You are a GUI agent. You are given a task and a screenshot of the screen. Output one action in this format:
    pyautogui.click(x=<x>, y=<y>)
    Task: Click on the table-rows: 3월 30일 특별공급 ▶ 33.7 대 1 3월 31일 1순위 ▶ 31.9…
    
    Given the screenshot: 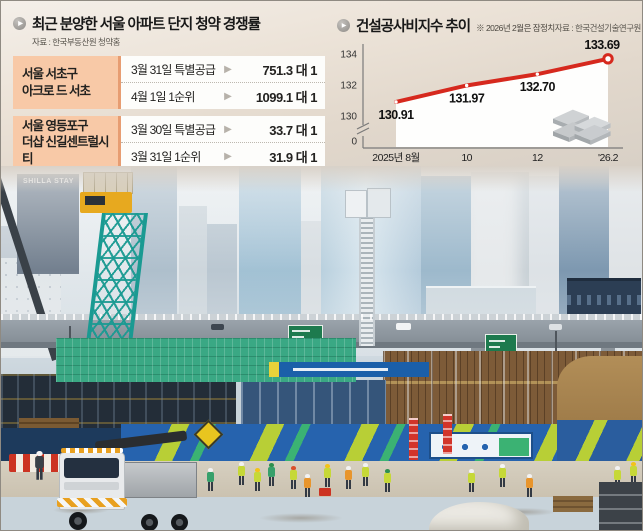 What is the action you would take?
    pyautogui.click(x=223, y=142)
    